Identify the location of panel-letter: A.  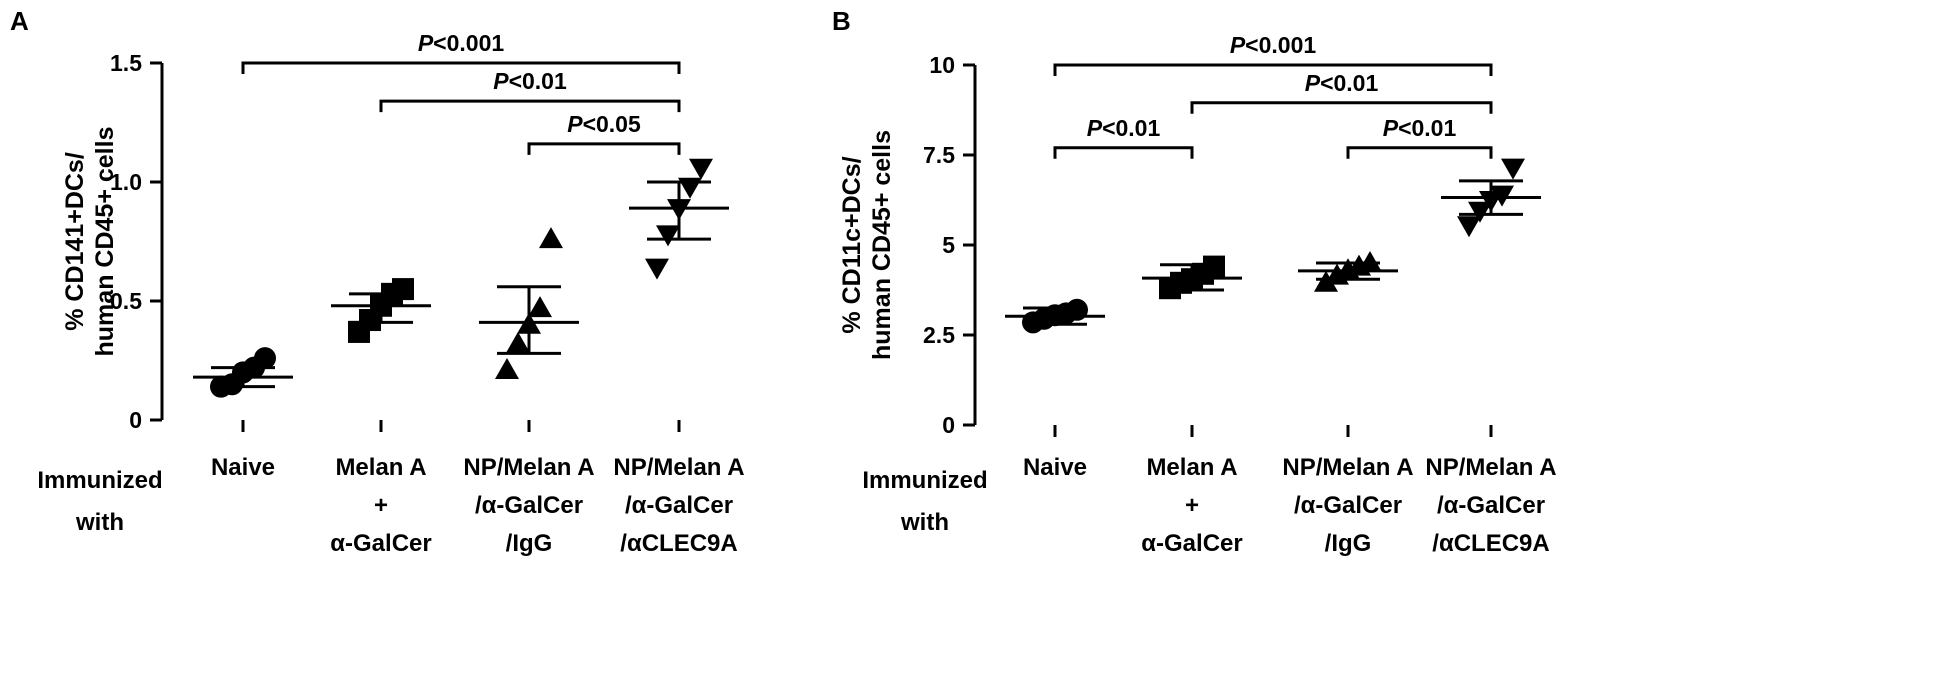
(19, 21).